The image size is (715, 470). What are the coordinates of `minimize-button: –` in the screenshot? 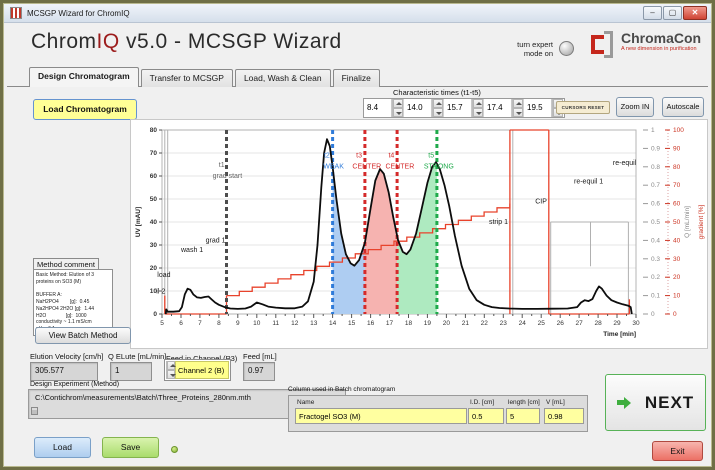 It's located at (652, 13).